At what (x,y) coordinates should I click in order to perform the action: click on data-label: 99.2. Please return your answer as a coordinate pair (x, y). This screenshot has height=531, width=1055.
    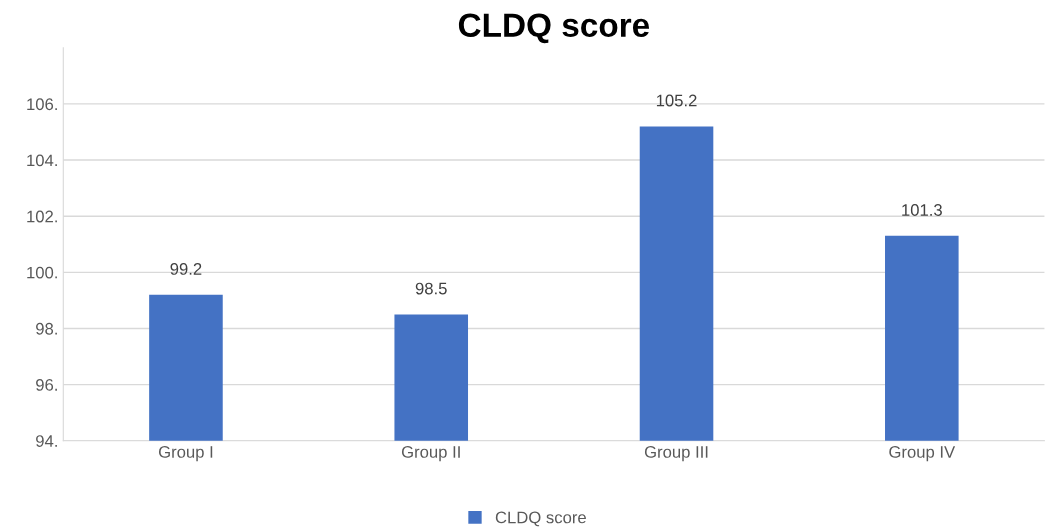
    Looking at the image, I should click on (186, 269).